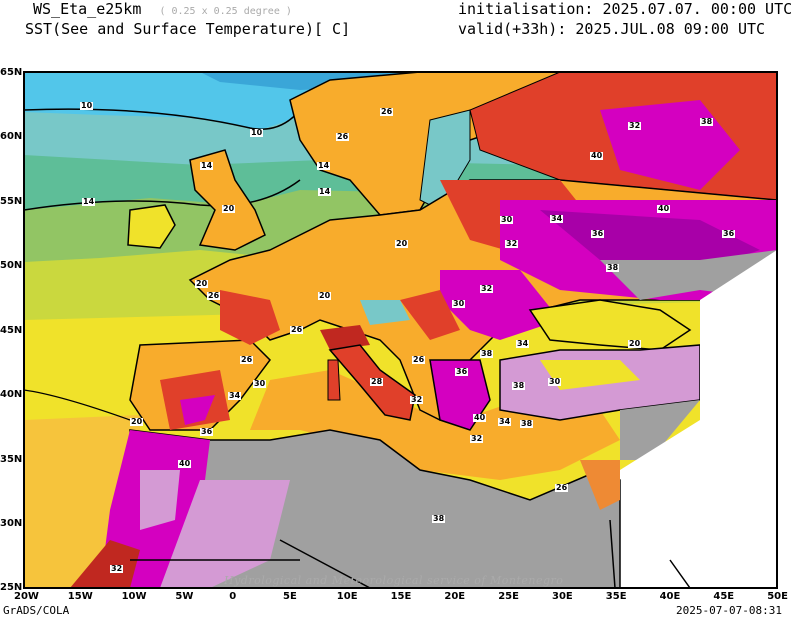 The image size is (800, 618). Describe the element at coordinates (11, 394) in the screenshot. I see `lat-label: 40N` at that location.